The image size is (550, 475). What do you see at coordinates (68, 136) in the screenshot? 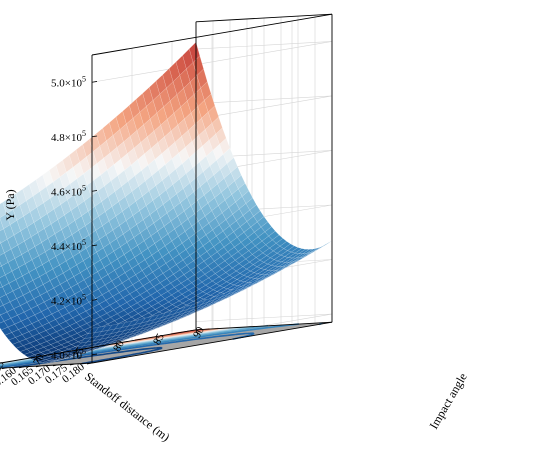
I see `z-tick-label: 4.8×10⁵` at bounding box center [68, 136].